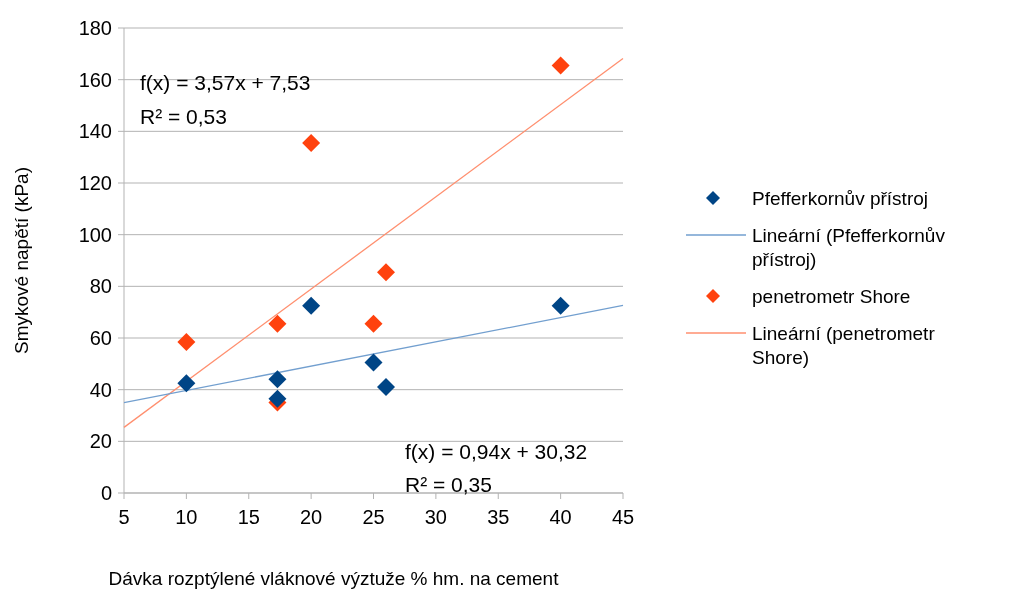 The width and height of the screenshot is (1010, 592). What do you see at coordinates (100, 286) in the screenshot?
I see `y-tick-label: 80` at bounding box center [100, 286].